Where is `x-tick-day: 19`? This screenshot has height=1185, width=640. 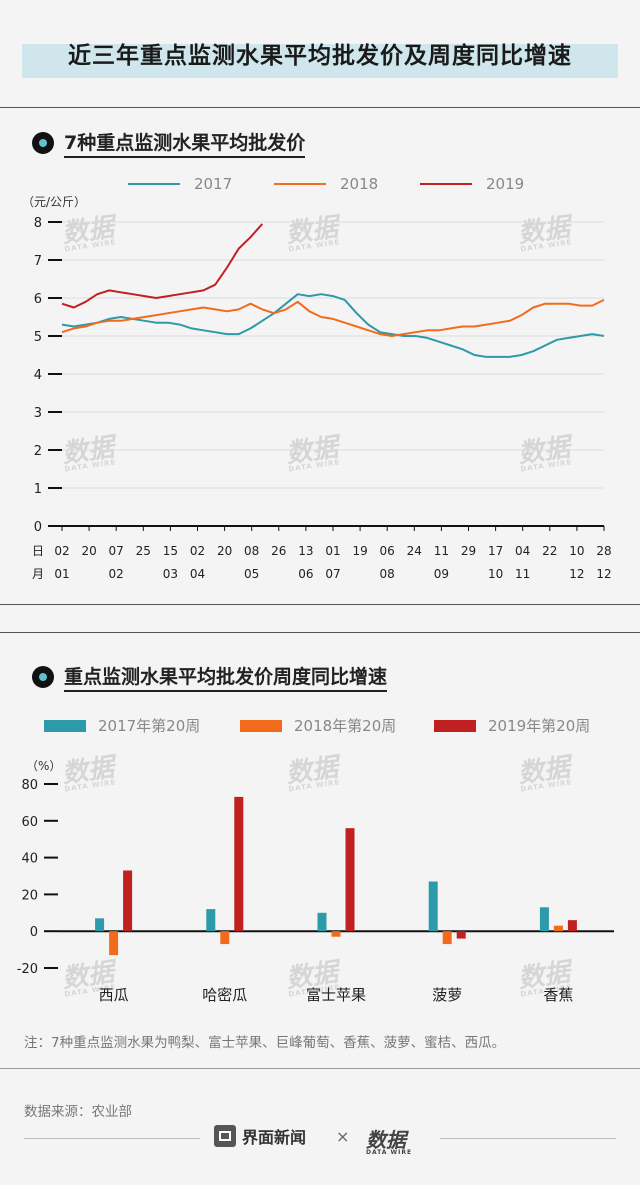
x-tick-day: 19 is located at coordinates (359, 551).